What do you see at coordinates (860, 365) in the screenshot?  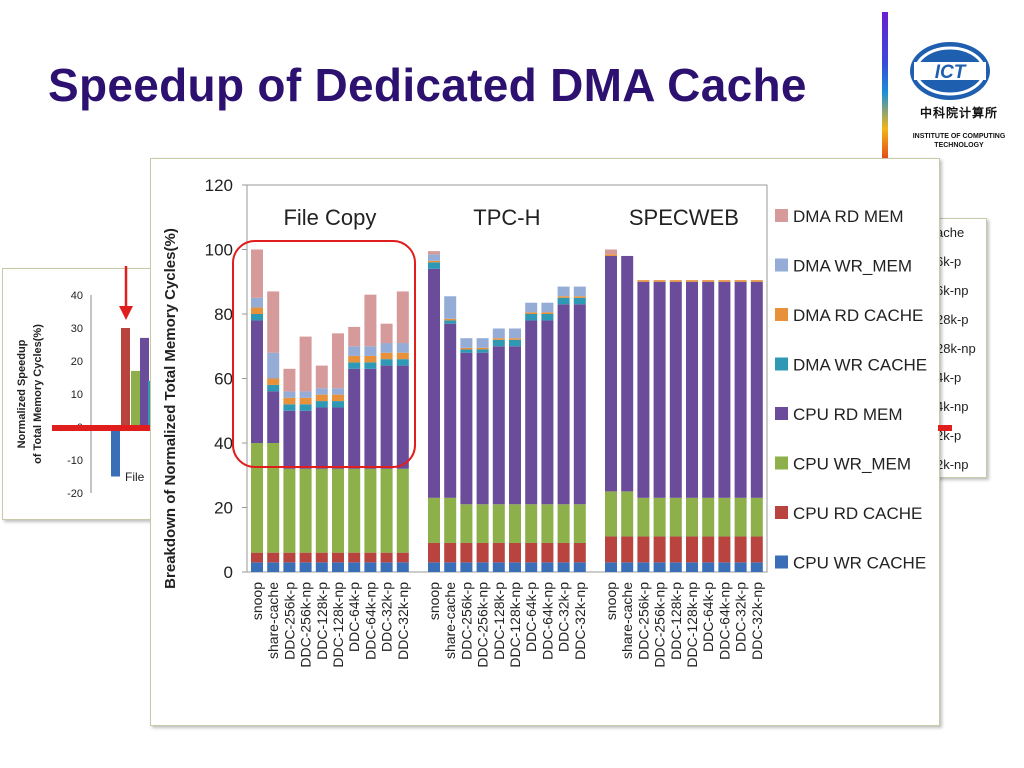 I see `legend-label: DMA WR CACHE` at bounding box center [860, 365].